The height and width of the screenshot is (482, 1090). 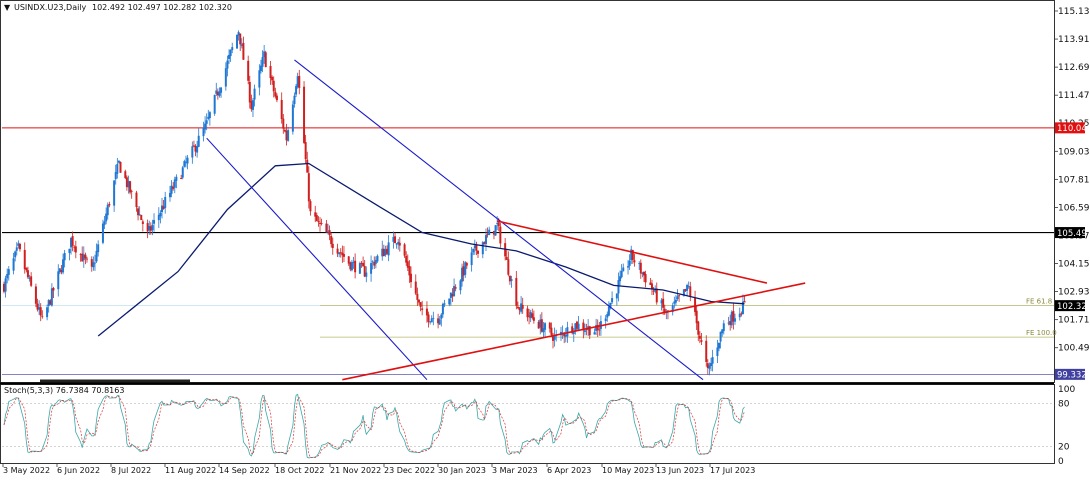 I want to click on stoch-k-line, so click(x=374, y=426).